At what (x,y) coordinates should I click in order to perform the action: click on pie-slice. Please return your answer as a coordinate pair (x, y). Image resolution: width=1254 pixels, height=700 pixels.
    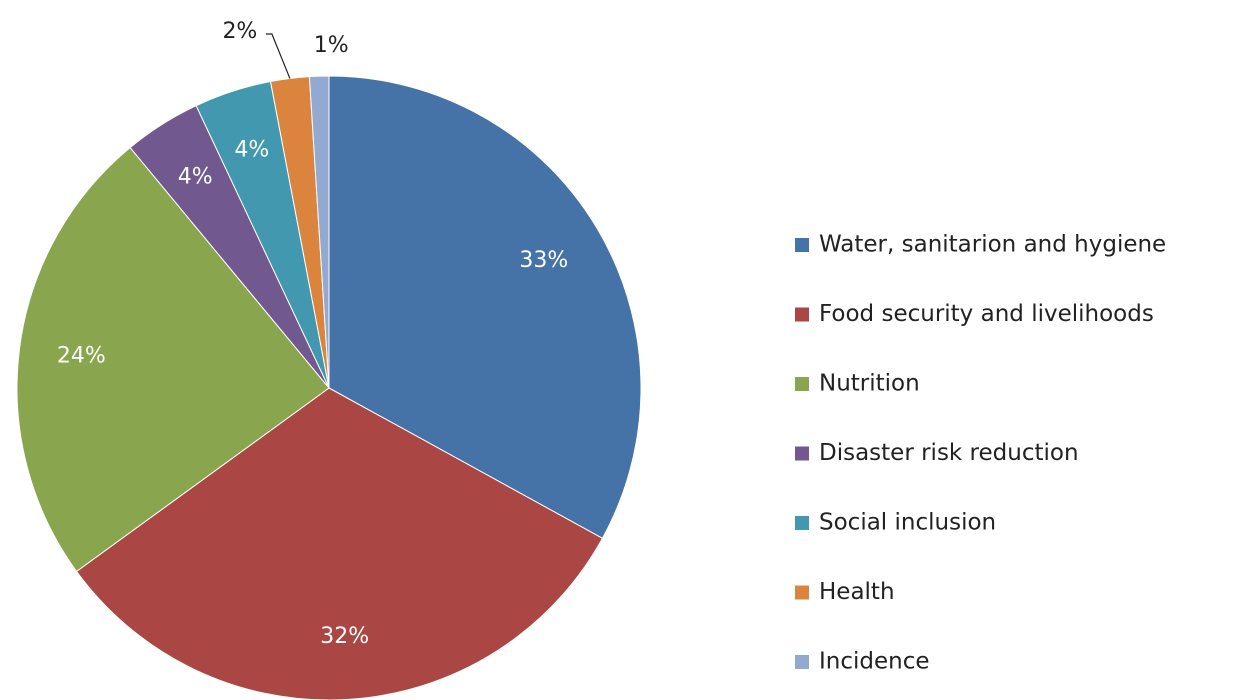
    Looking at the image, I should click on (319, 232).